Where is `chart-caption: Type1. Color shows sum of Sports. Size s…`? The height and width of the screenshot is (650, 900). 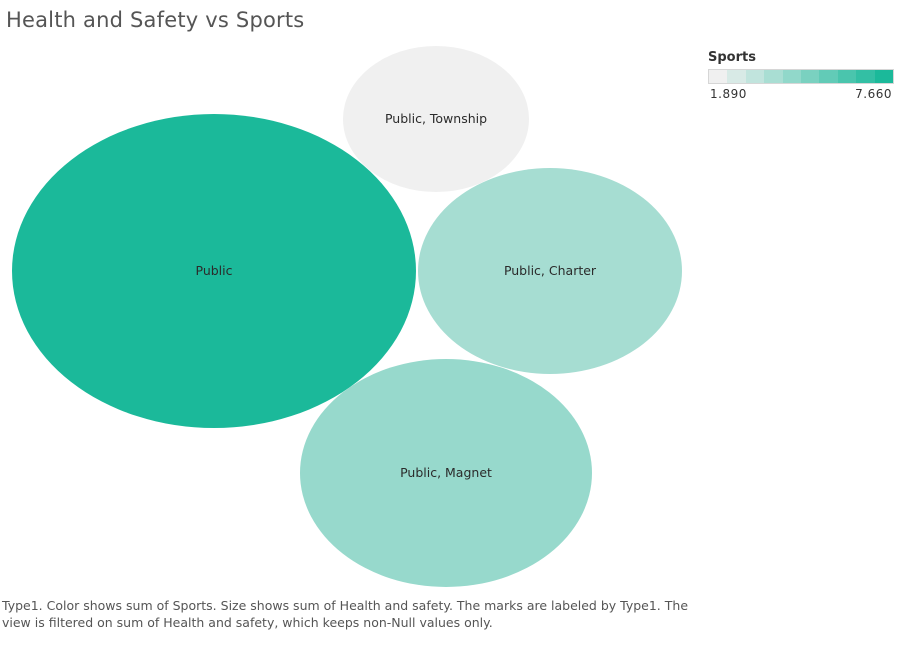 chart-caption: Type1. Color shows sum of Sports. Size s… is located at coordinates (345, 614).